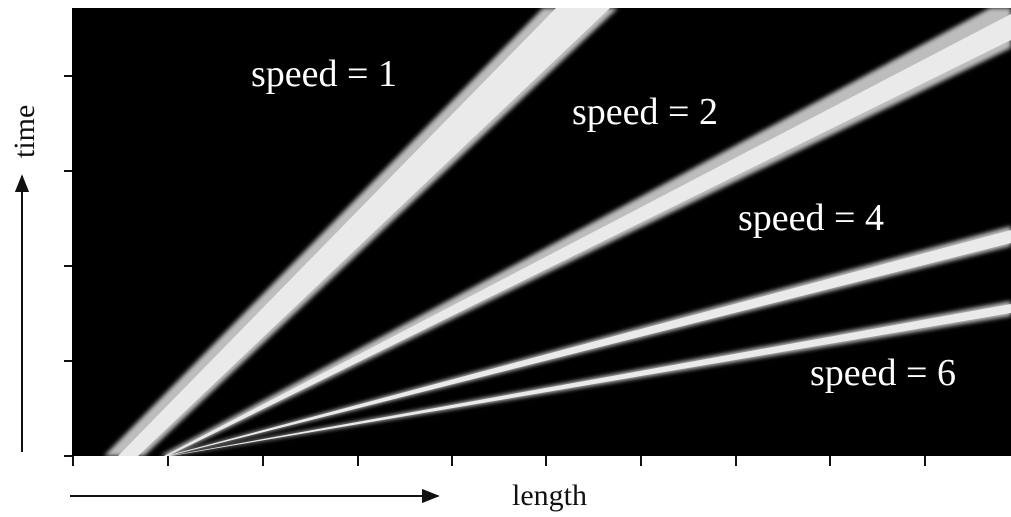 The width and height of the screenshot is (1011, 517). I want to click on x-axis-ticks, so click(499, 461).